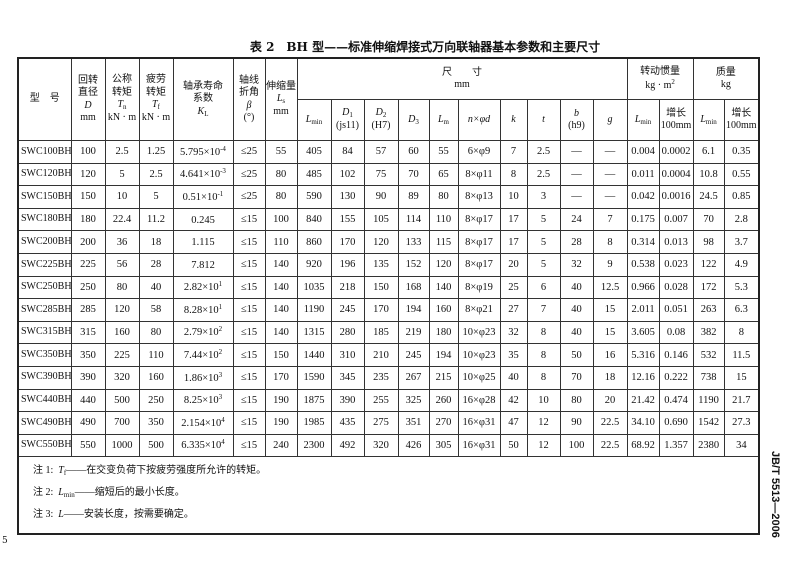  Describe the element at coordinates (643, 242) in the screenshot. I see `value-cell: 0.314` at that location.